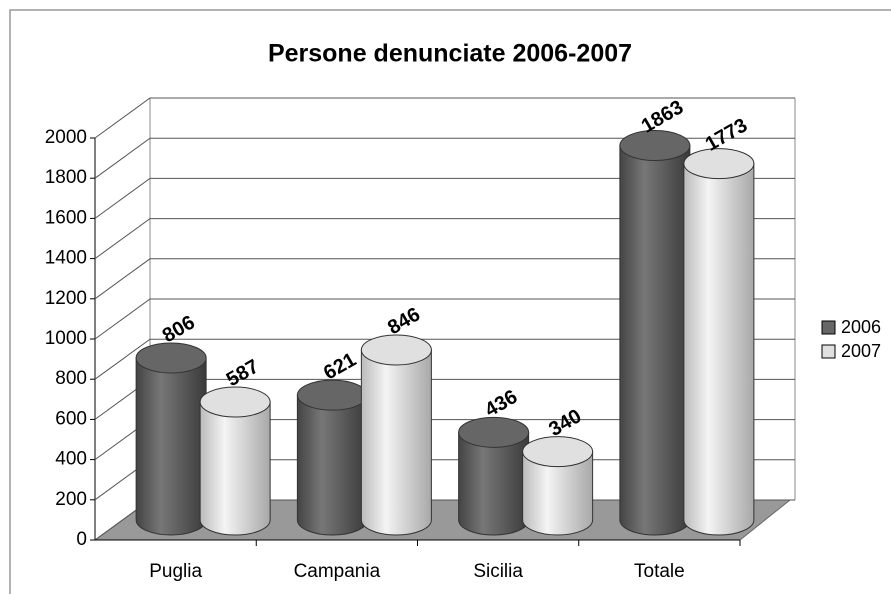 This screenshot has width=891, height=594. I want to click on y-tick-label: 1400, so click(66, 258).